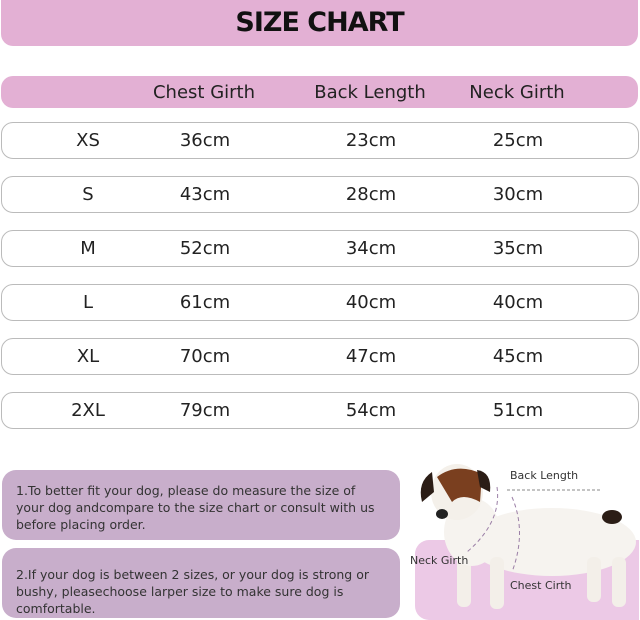 The width and height of the screenshot is (640, 620). I want to click on size-label: XL, so click(88, 356).